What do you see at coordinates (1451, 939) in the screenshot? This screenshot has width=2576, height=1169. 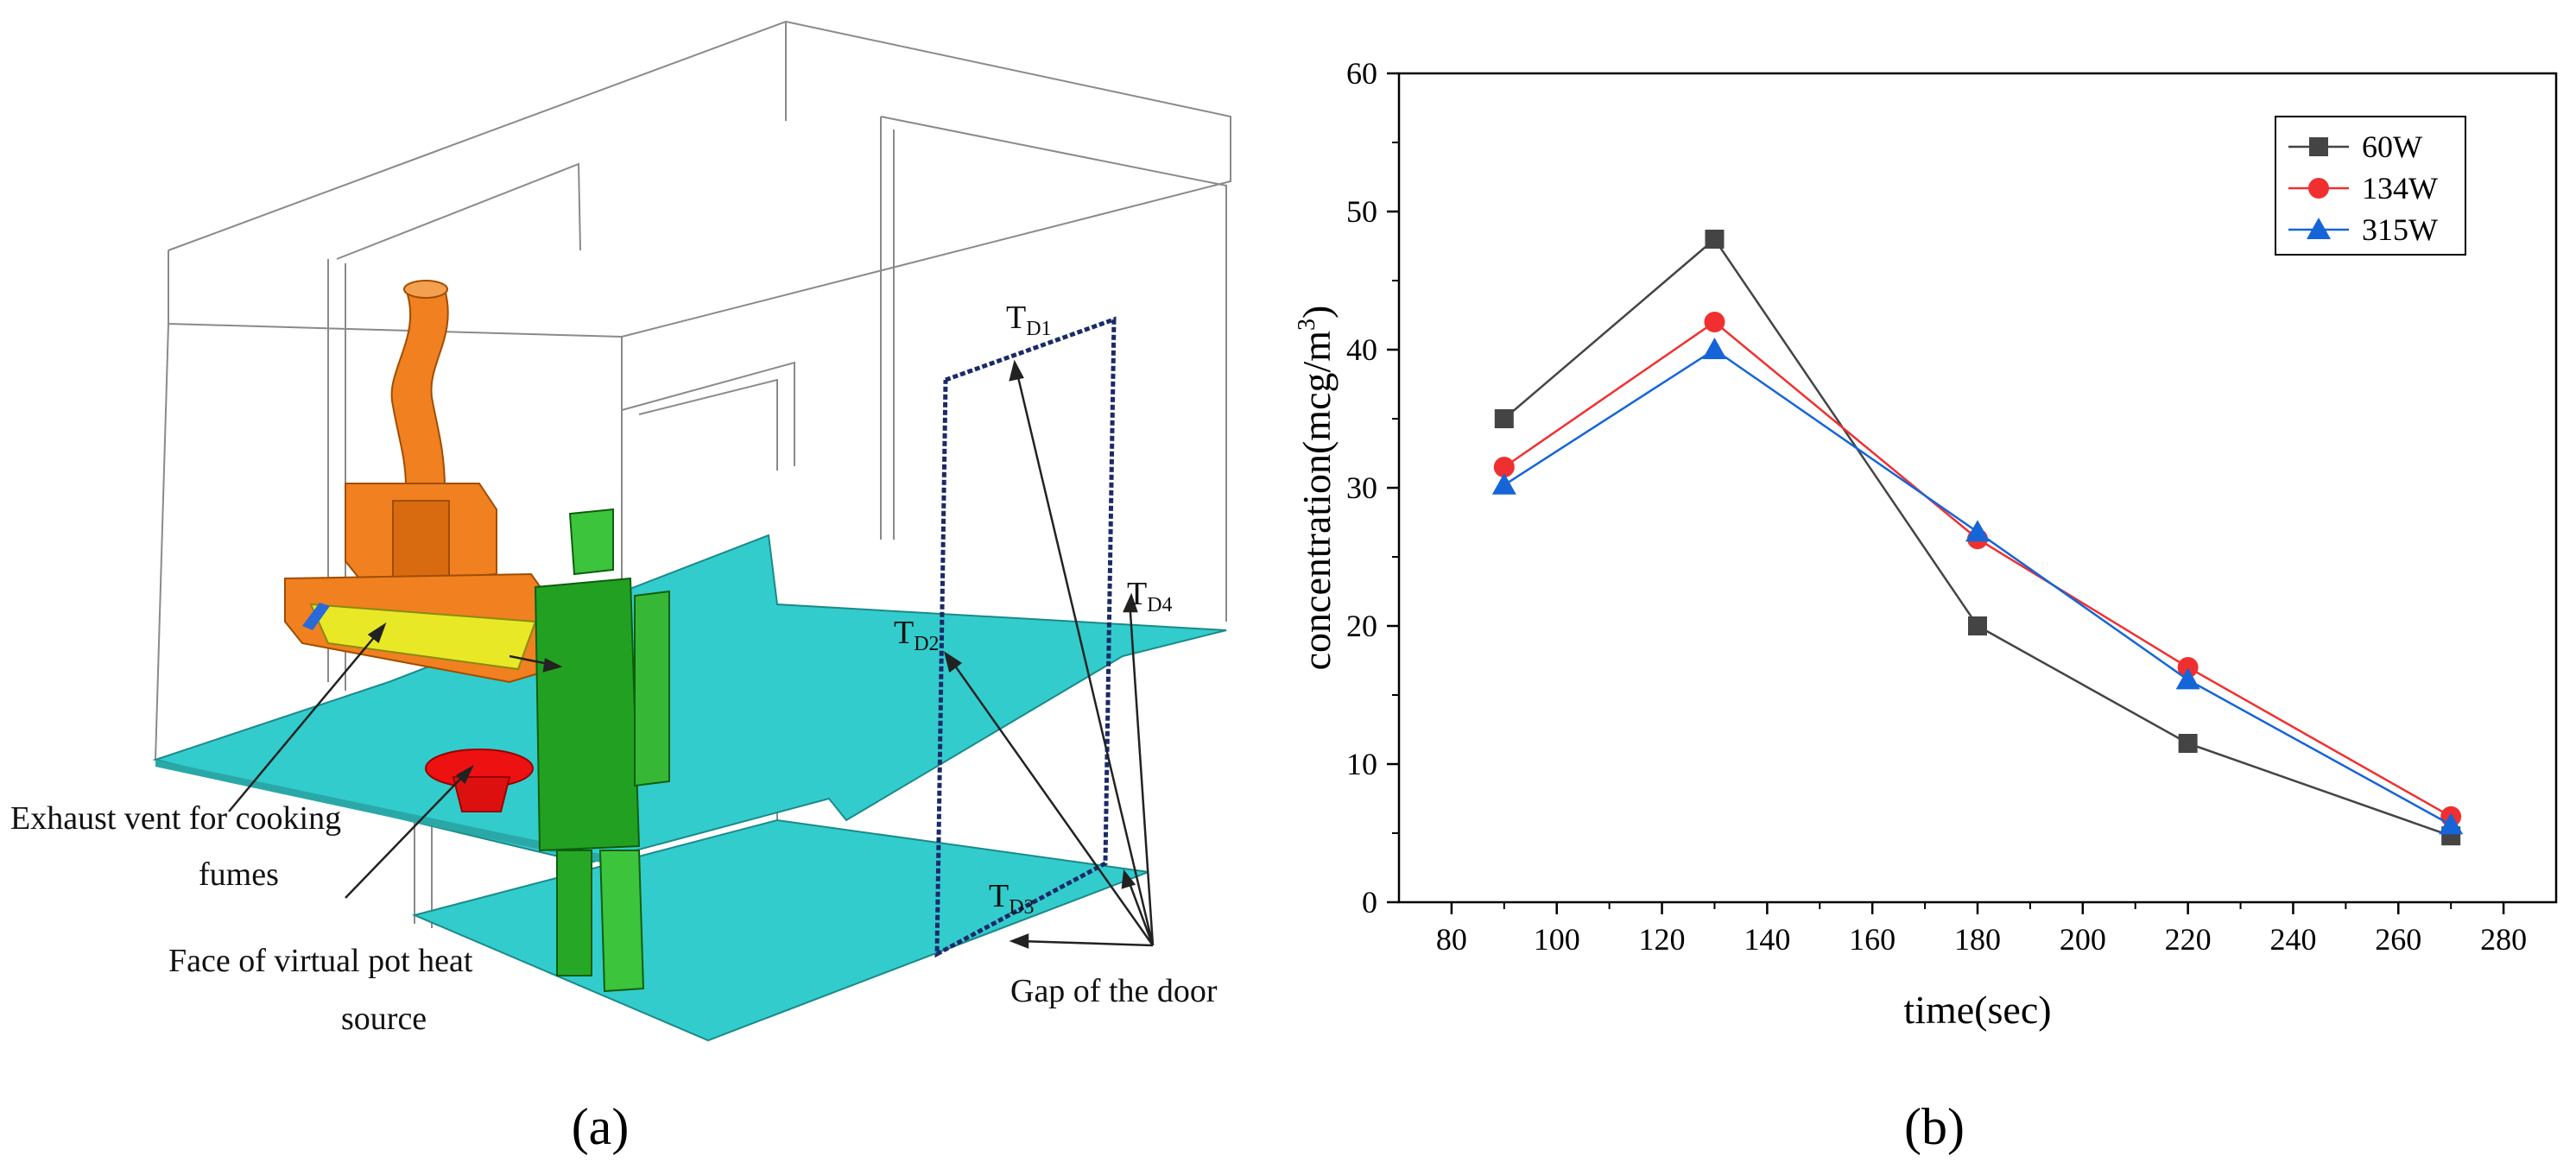 I see `x-tick-label: 80` at bounding box center [1451, 939].